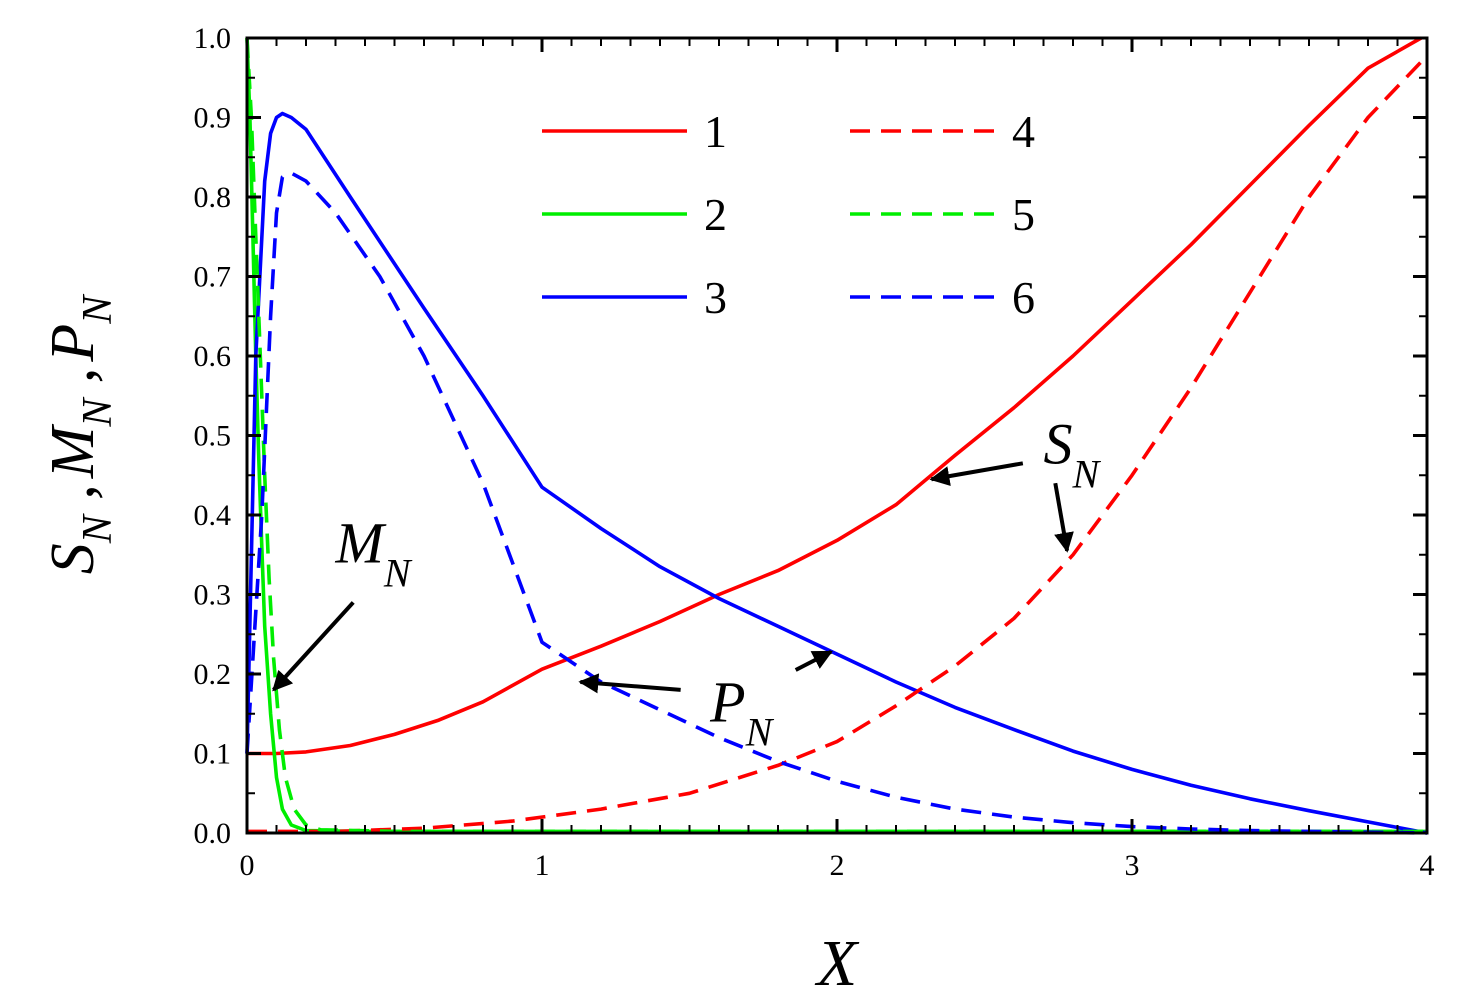 The image size is (1457, 1000). What do you see at coordinates (73, 558) in the screenshot?
I see `y-axis-title-main: S` at bounding box center [73, 558].